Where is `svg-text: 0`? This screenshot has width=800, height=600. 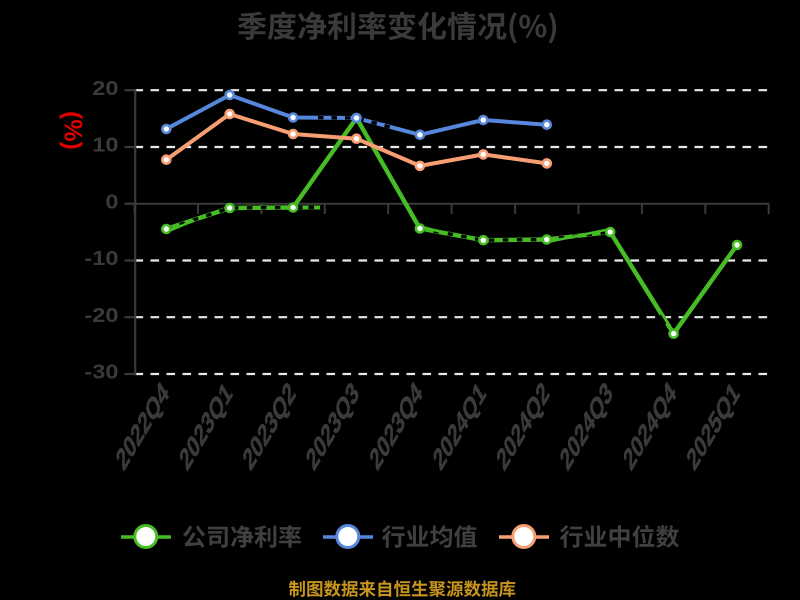
svg-text: 0 is located at coordinates (111, 201).